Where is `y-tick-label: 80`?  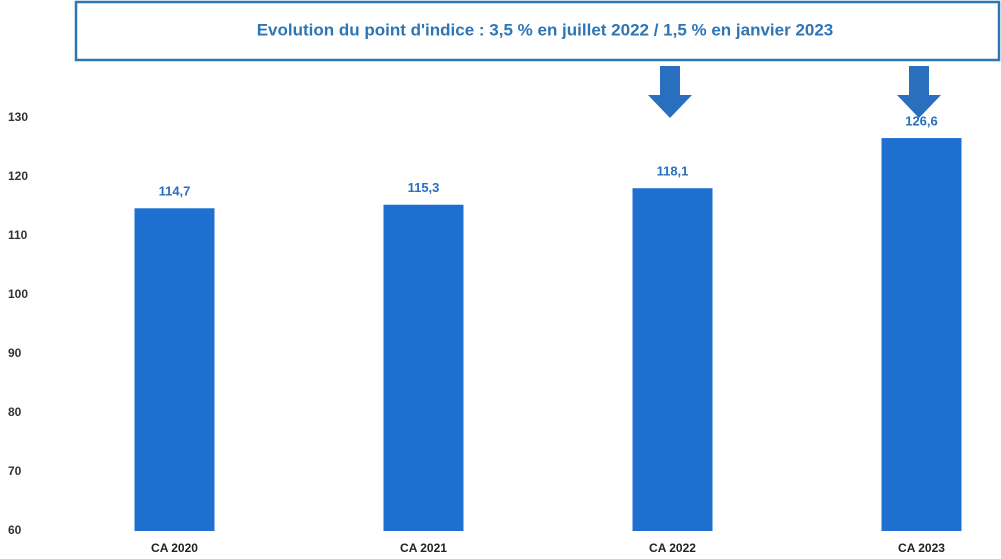 y-tick-label: 80 is located at coordinates (15, 412).